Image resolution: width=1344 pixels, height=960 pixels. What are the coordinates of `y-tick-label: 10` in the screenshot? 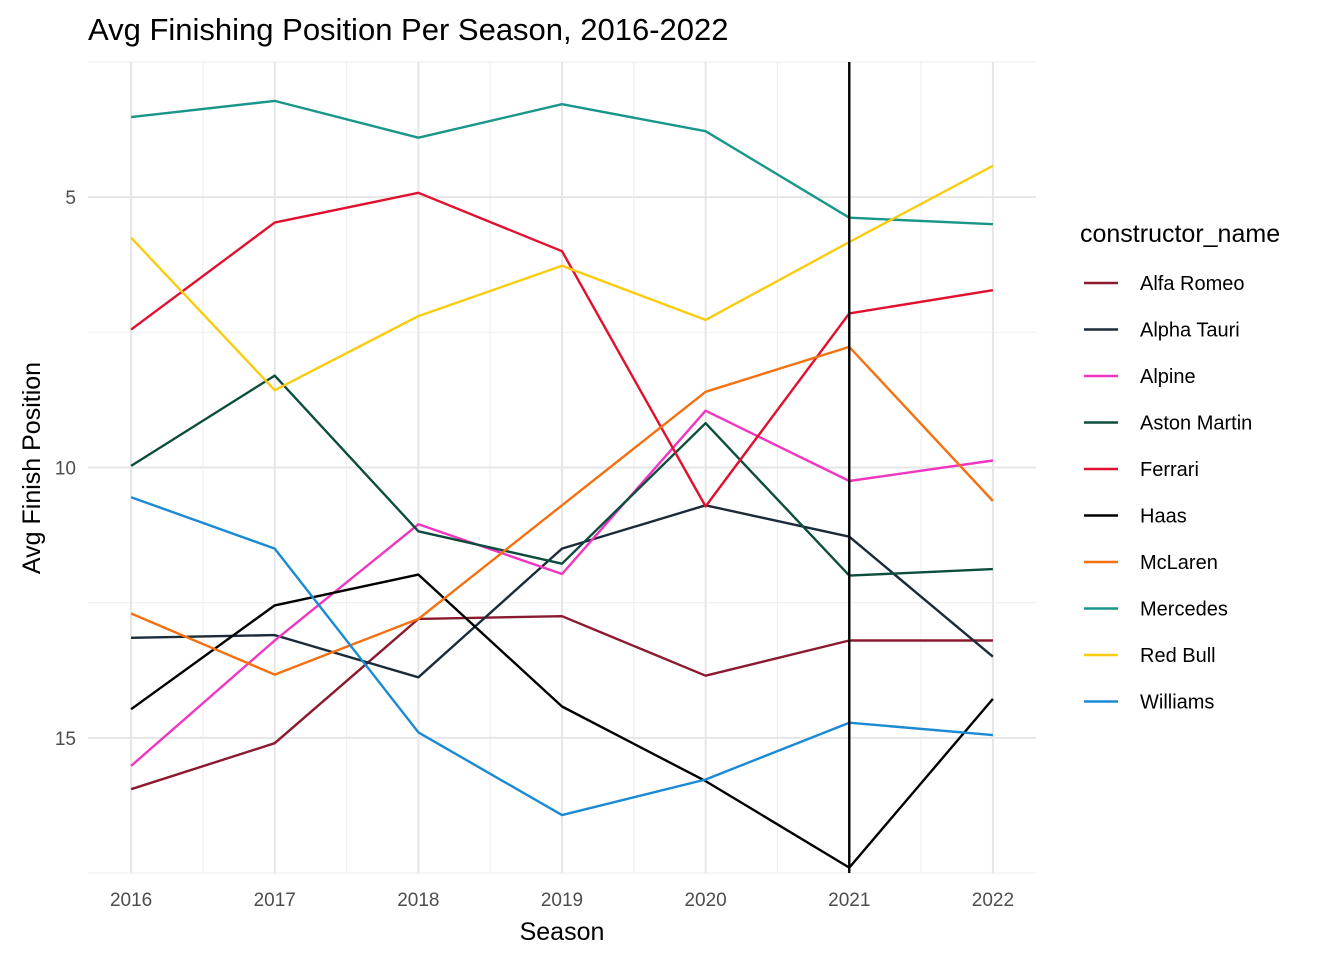 It's located at (65, 469).